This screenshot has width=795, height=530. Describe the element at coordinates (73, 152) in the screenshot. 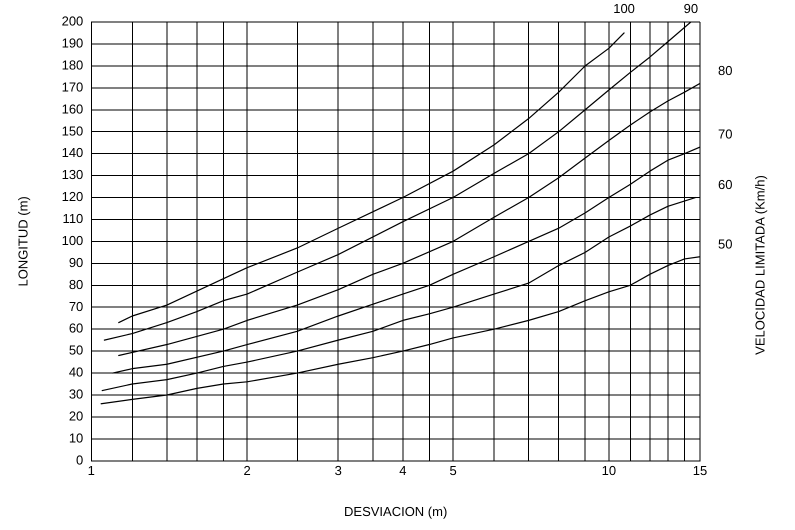

I see `y-tick-label: 140` at that location.